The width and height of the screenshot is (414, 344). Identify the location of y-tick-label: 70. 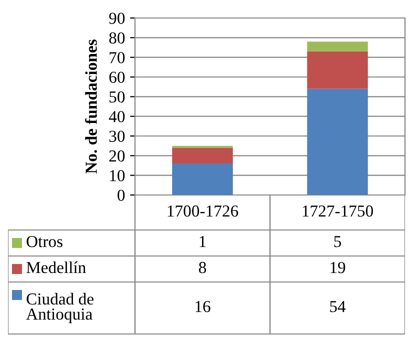
(117, 58).